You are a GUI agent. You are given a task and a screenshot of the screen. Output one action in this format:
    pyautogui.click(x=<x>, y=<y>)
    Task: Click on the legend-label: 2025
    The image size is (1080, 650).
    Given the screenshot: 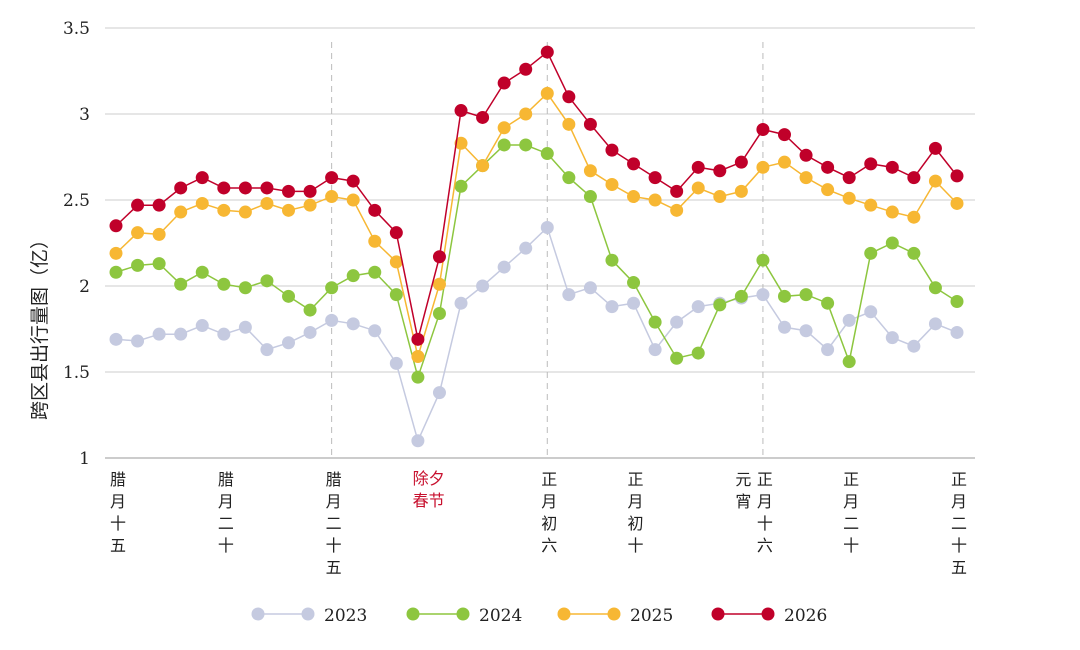 What is the action you would take?
    pyautogui.click(x=651, y=616)
    